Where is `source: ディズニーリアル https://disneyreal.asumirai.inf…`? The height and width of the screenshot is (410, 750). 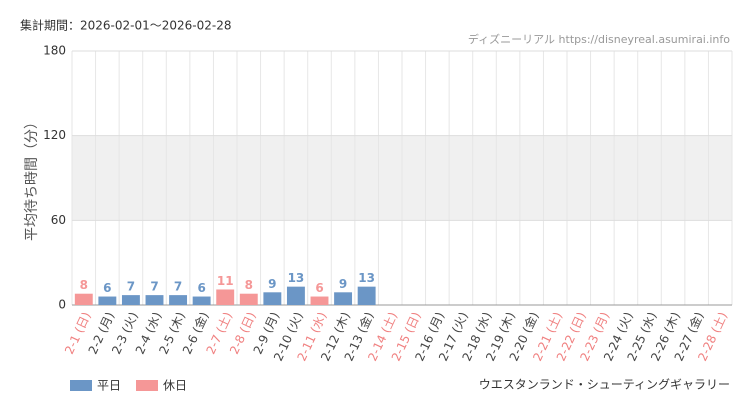
source: ディズニーリアル https://disneyreal.asumirai.inf… is located at coordinates (599, 39).